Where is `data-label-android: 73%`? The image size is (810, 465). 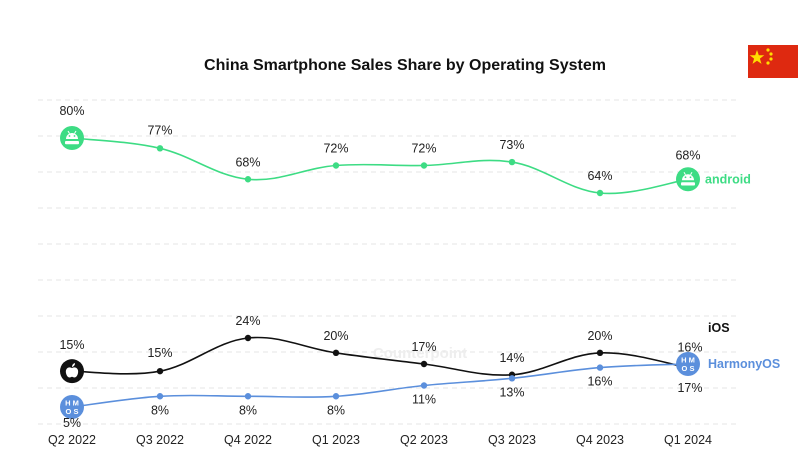 data-label-android: 73% is located at coordinates (511, 145).